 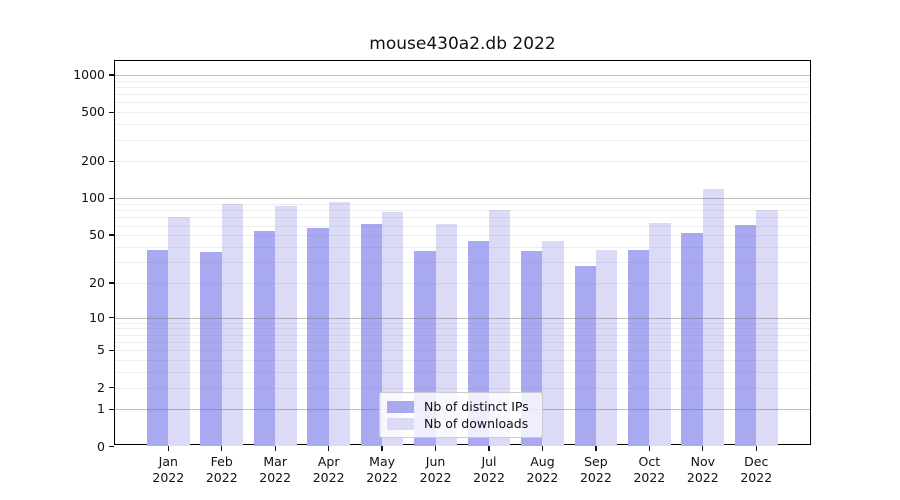 I want to click on y-axis-tick-label: 2, so click(x=101, y=387).